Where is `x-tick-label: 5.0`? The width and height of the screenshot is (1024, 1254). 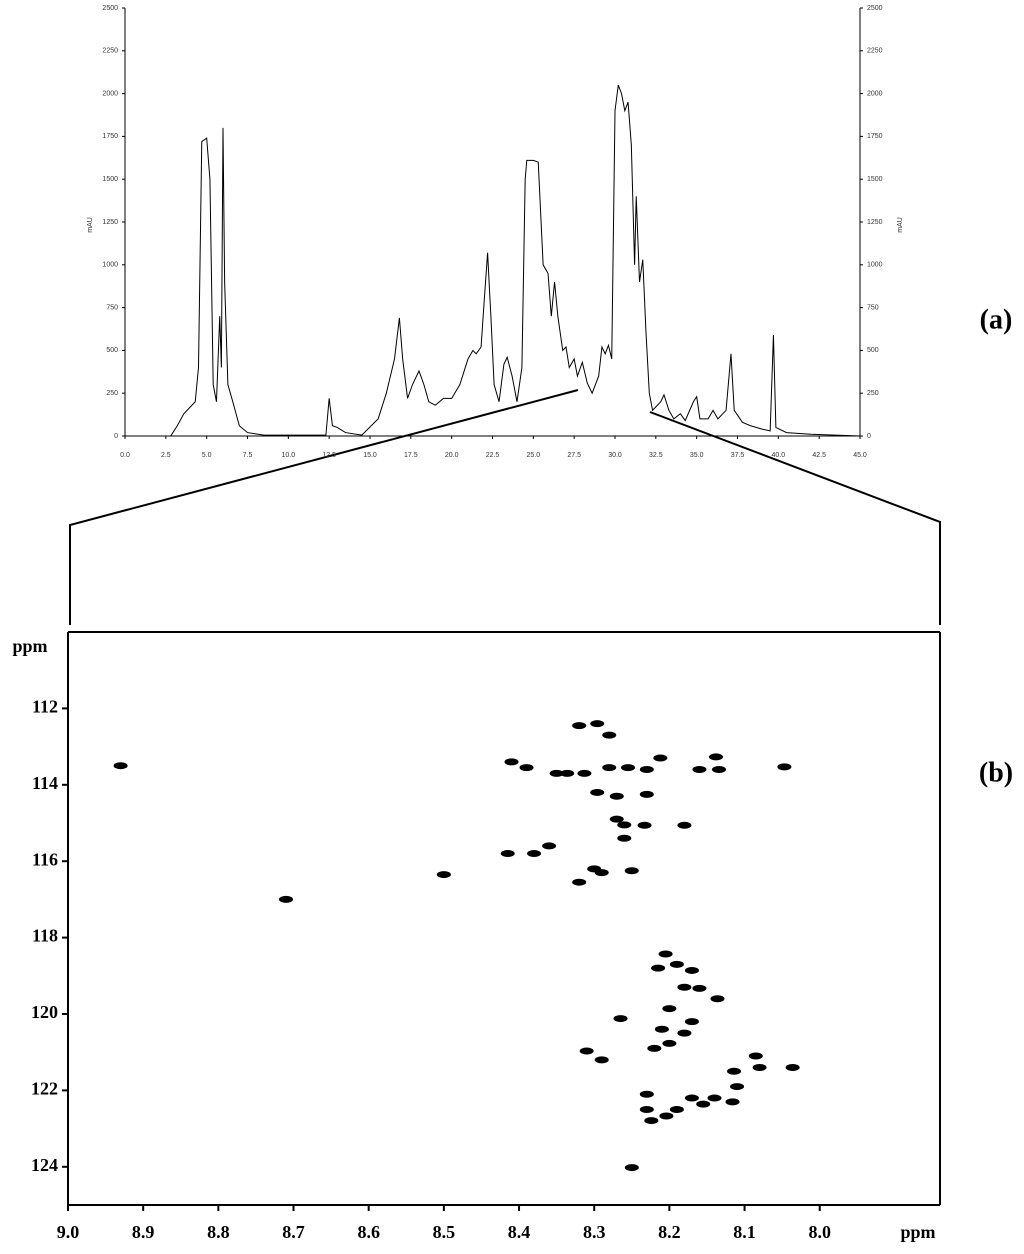
x-tick-label: 5.0 is located at coordinates (207, 455).